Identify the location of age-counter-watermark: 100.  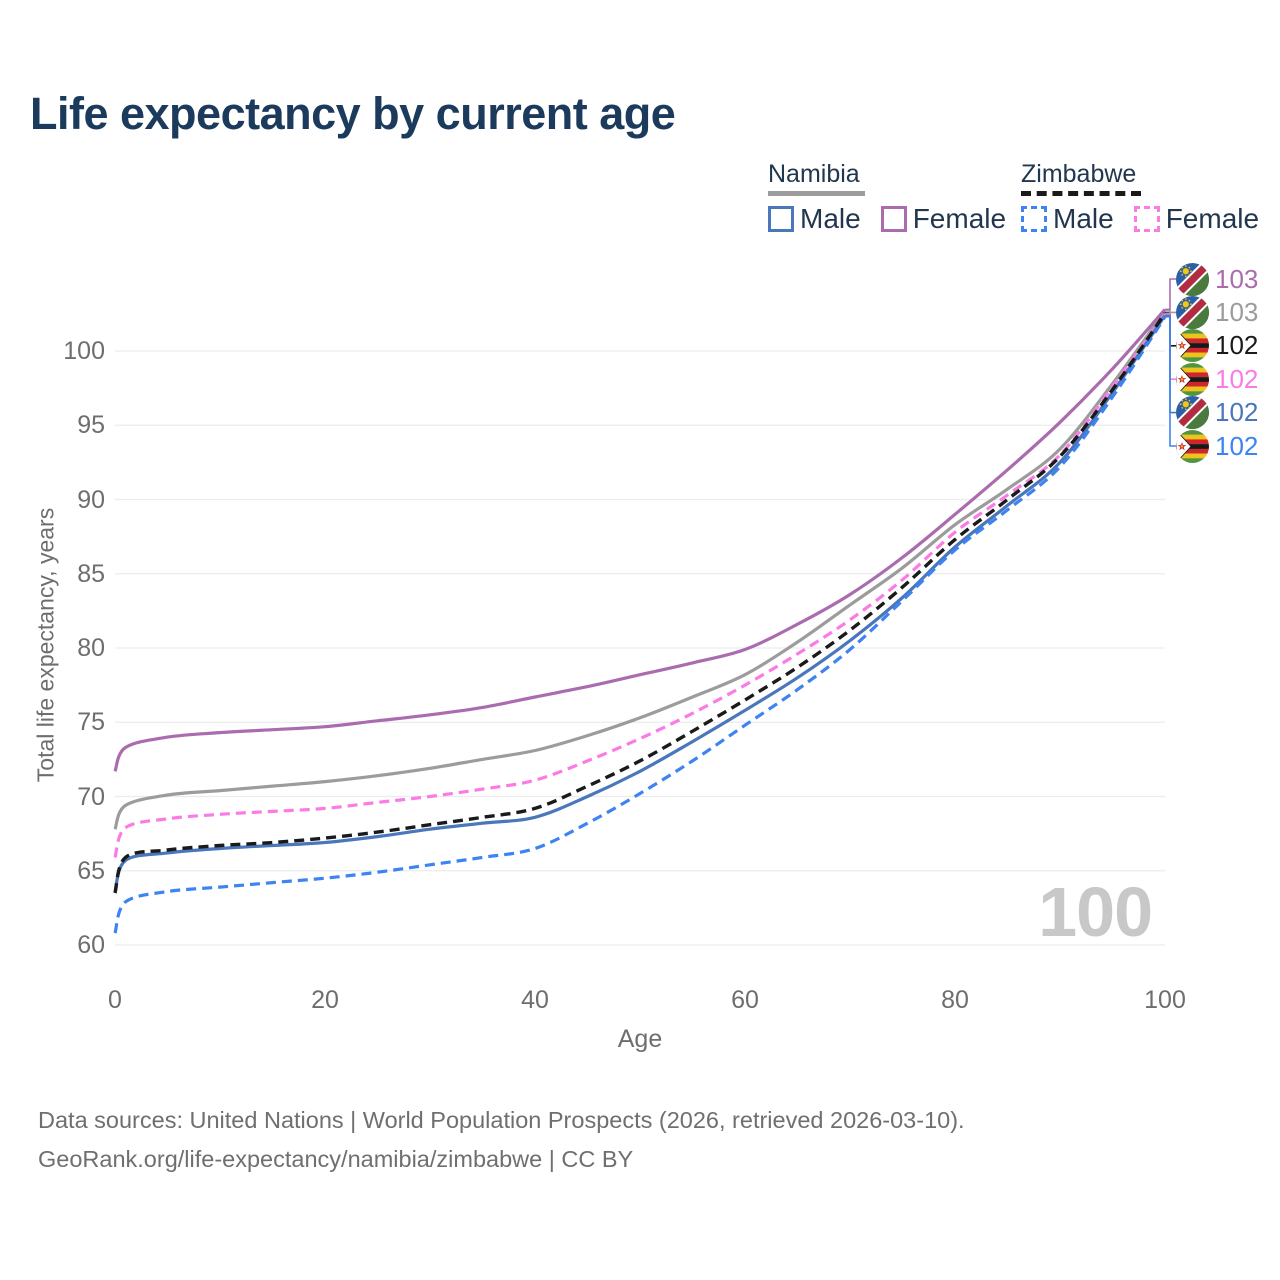
(1095, 912).